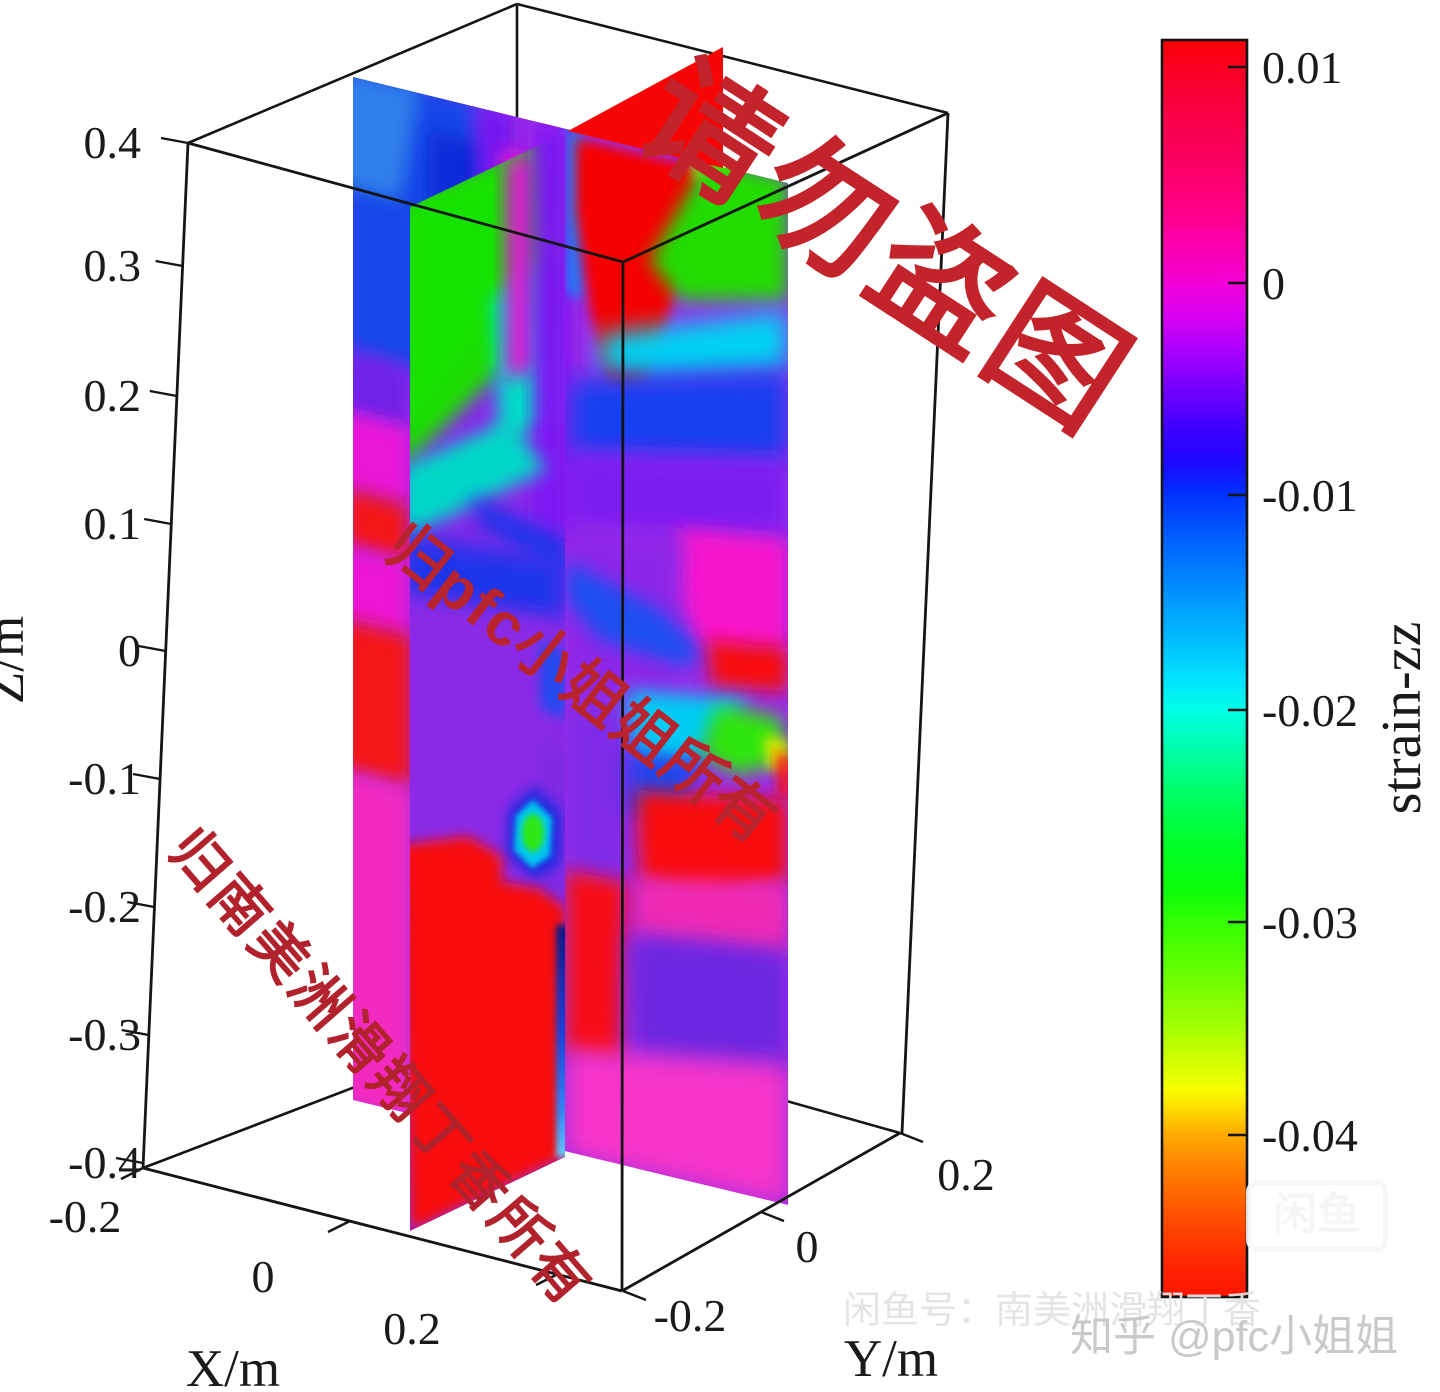  I want to click on colorbar-gradient-bar, so click(1204, 668).